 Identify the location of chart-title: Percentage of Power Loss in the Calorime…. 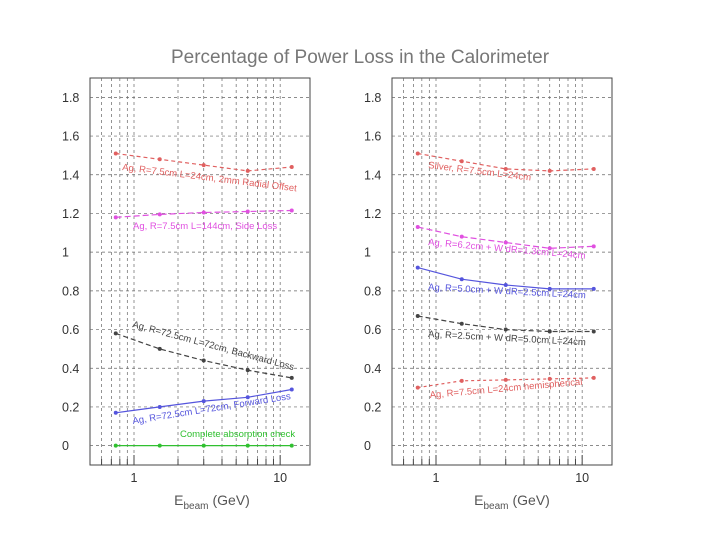
(360, 57).